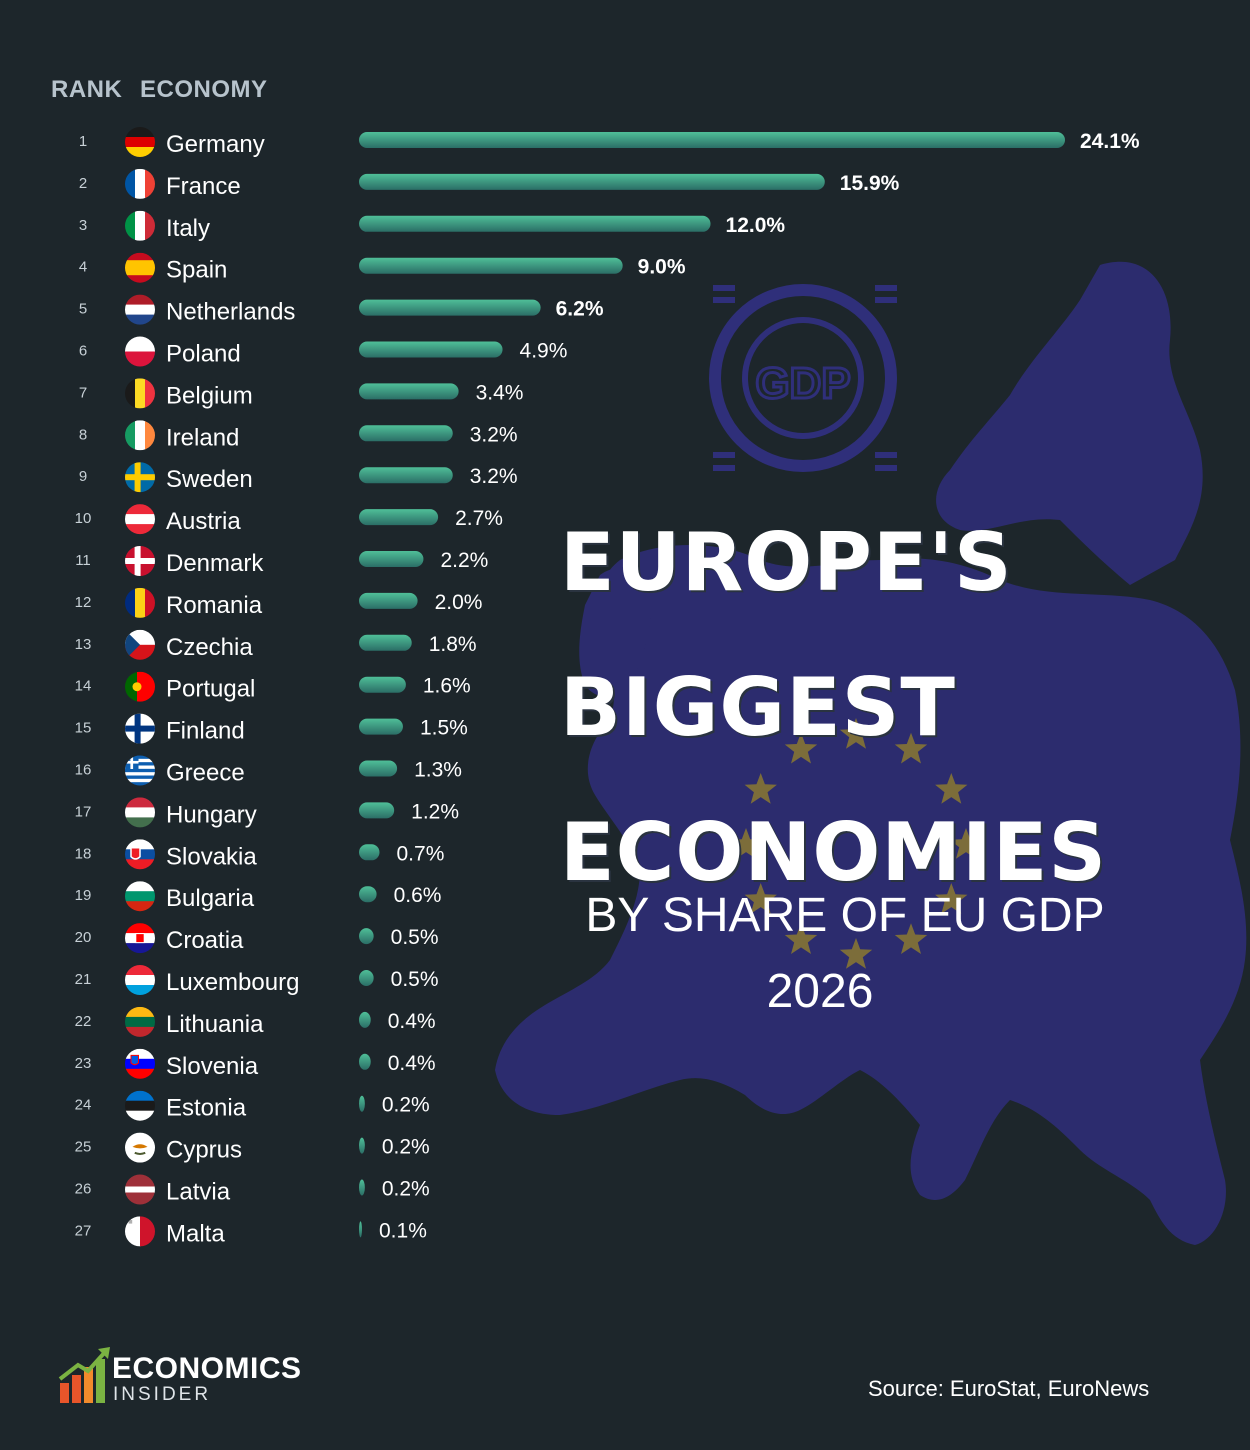 This screenshot has height=1450, width=1250. I want to click on value-label: 4.9%, so click(544, 351).